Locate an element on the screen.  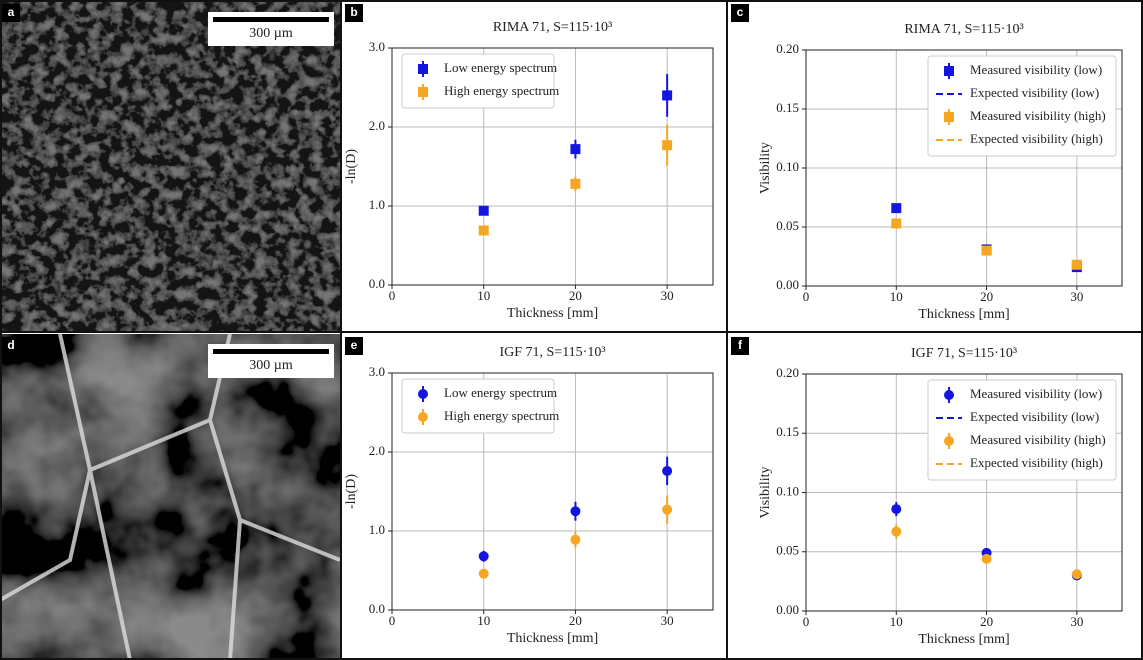
chart-title: IGF 71, S=115·10³ is located at coordinates (964, 353).